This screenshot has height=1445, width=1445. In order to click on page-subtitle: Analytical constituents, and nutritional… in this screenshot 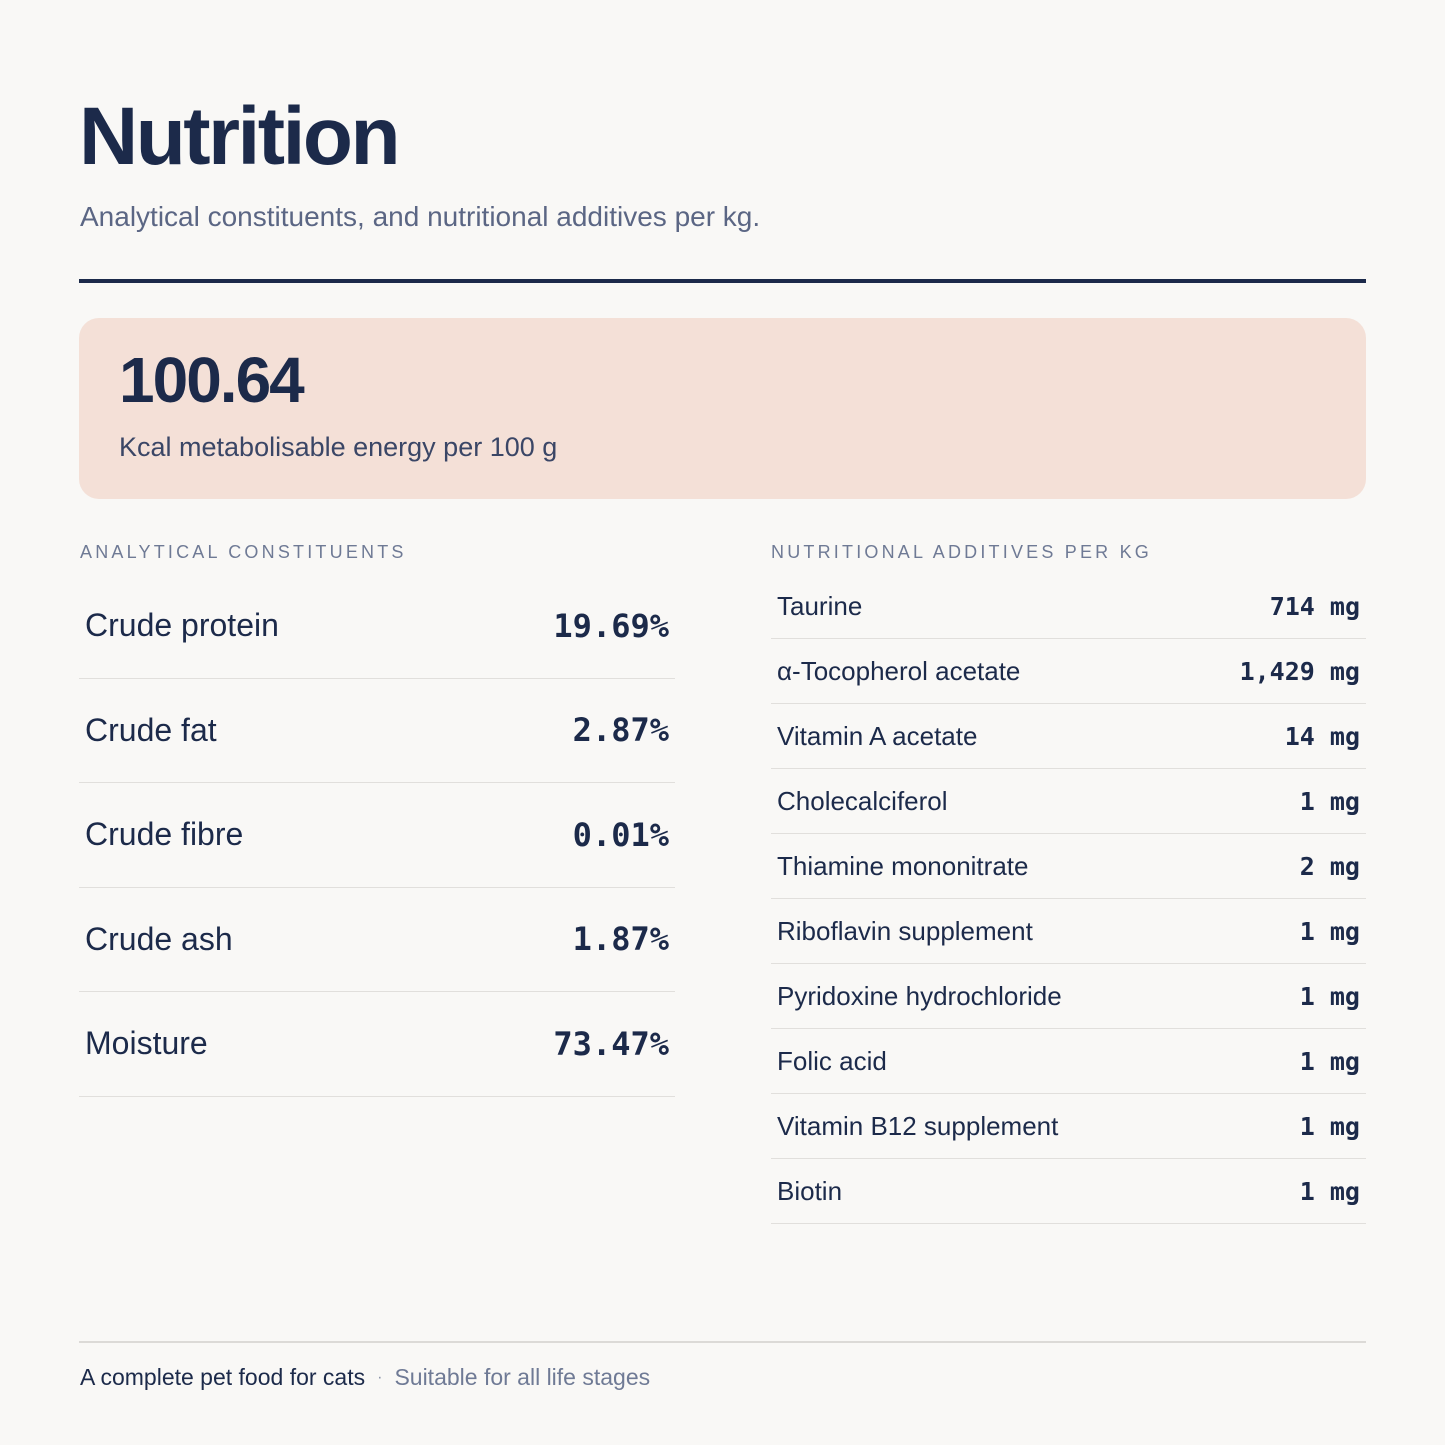, I will do `click(420, 217)`.